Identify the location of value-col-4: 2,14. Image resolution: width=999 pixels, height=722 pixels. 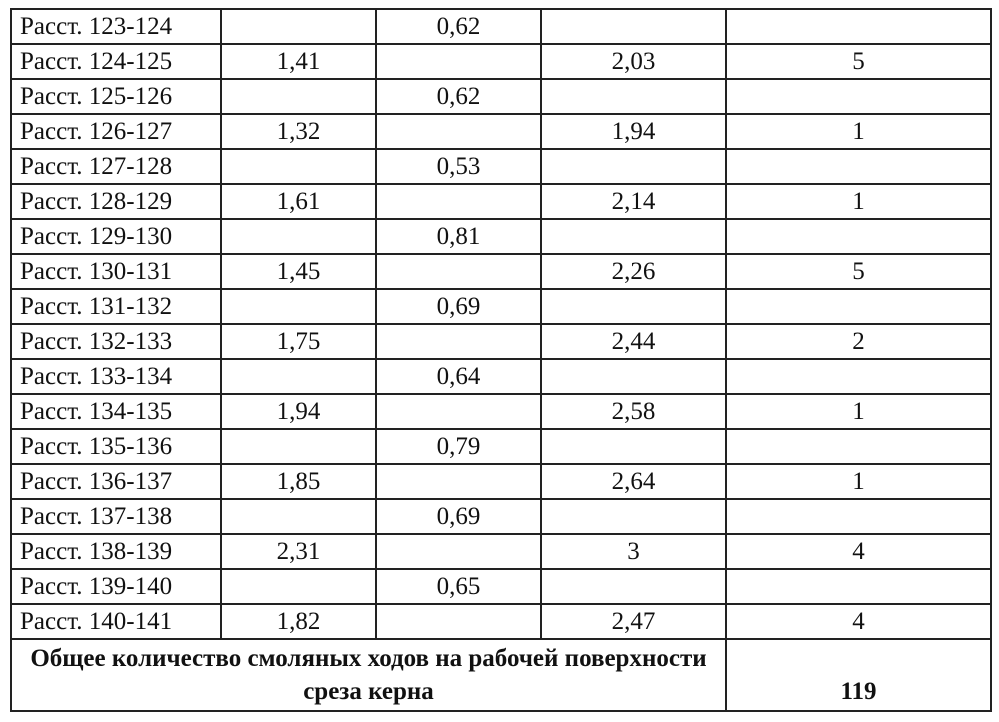
(633, 201).